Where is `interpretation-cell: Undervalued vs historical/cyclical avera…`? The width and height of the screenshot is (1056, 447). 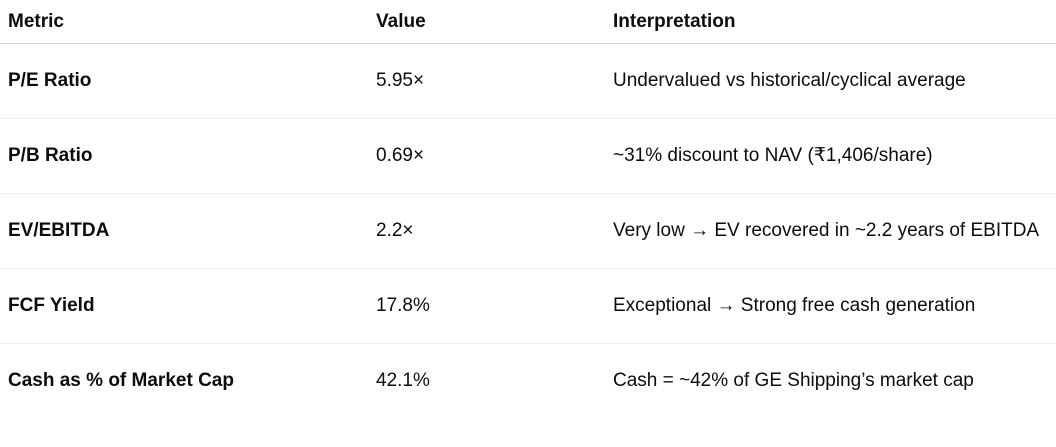 interpretation-cell: Undervalued vs historical/cyclical avera… is located at coordinates (830, 81).